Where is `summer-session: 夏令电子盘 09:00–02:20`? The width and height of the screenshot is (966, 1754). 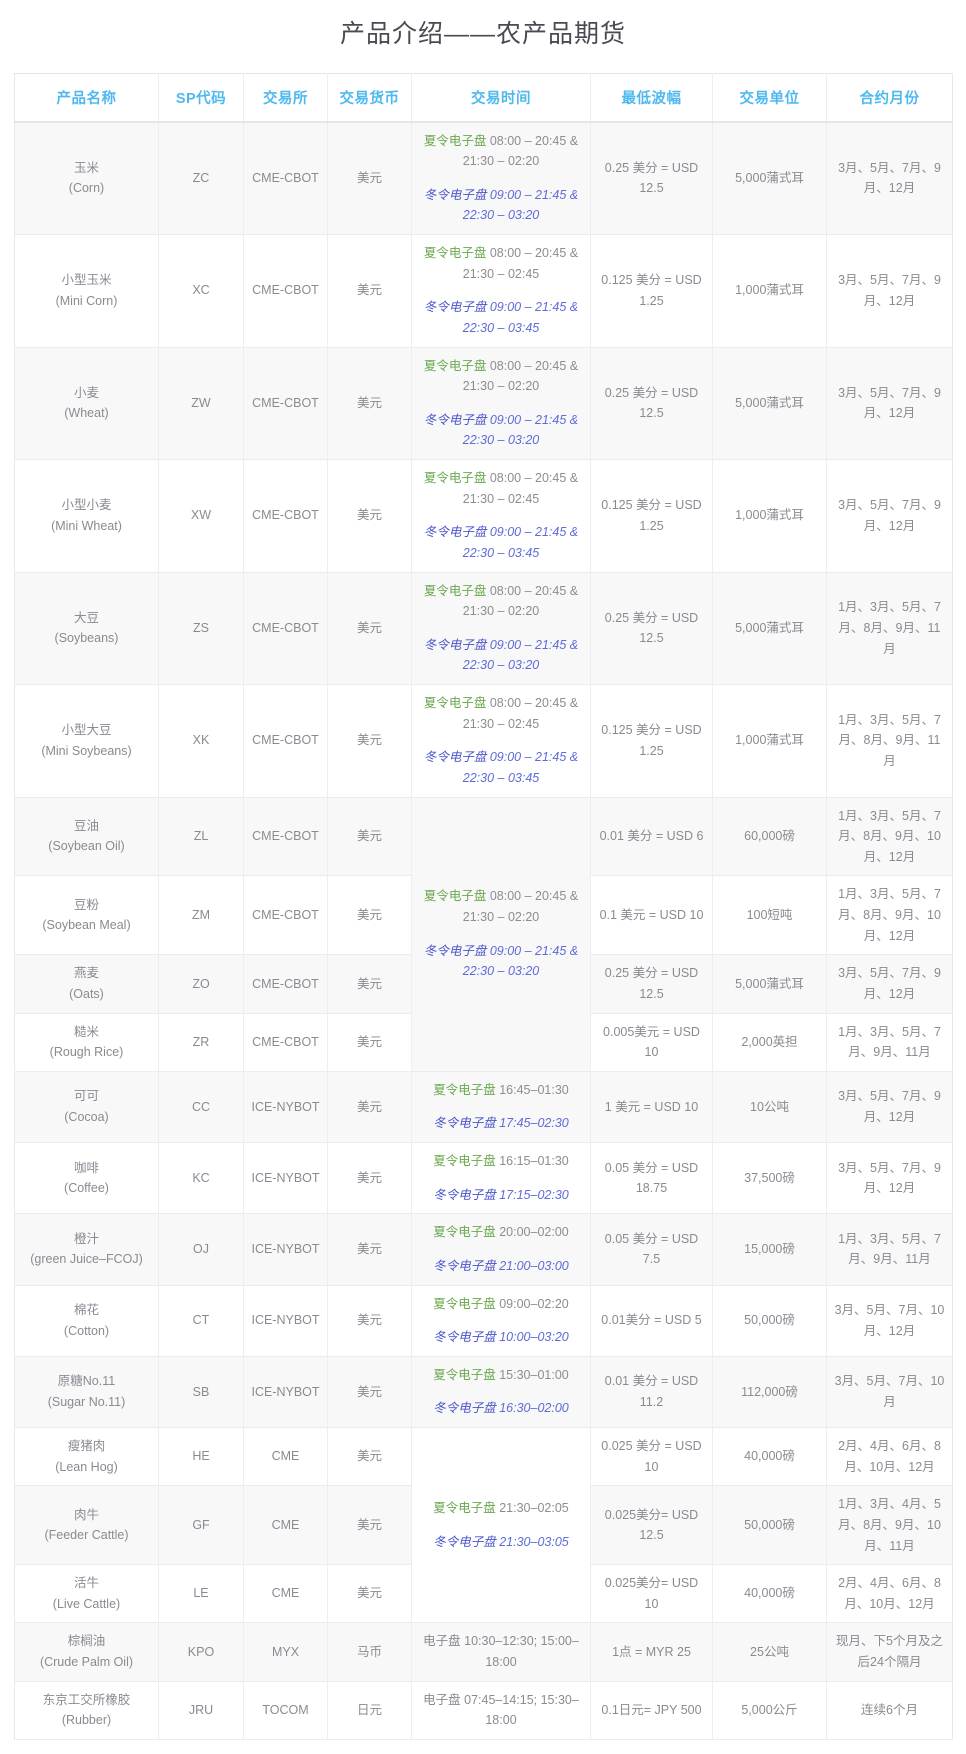 summer-session: 夏令电子盘 09:00–02:20 is located at coordinates (501, 1304).